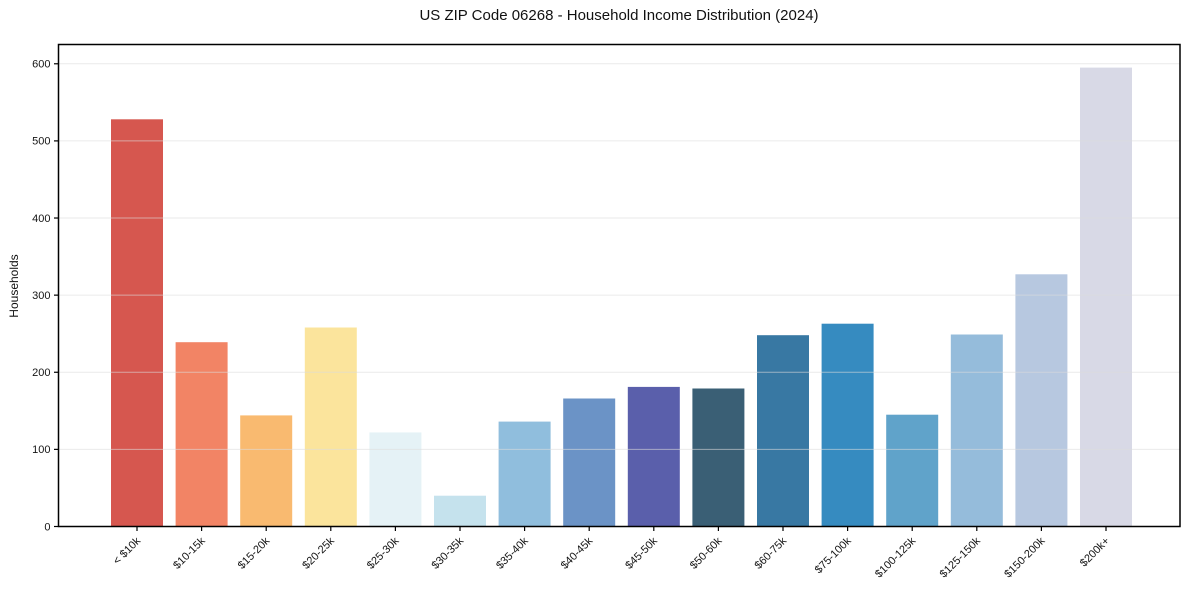 This screenshot has height=590, width=1189. Describe the element at coordinates (1106, 297) in the screenshot. I see `bar-$200k+` at that location.